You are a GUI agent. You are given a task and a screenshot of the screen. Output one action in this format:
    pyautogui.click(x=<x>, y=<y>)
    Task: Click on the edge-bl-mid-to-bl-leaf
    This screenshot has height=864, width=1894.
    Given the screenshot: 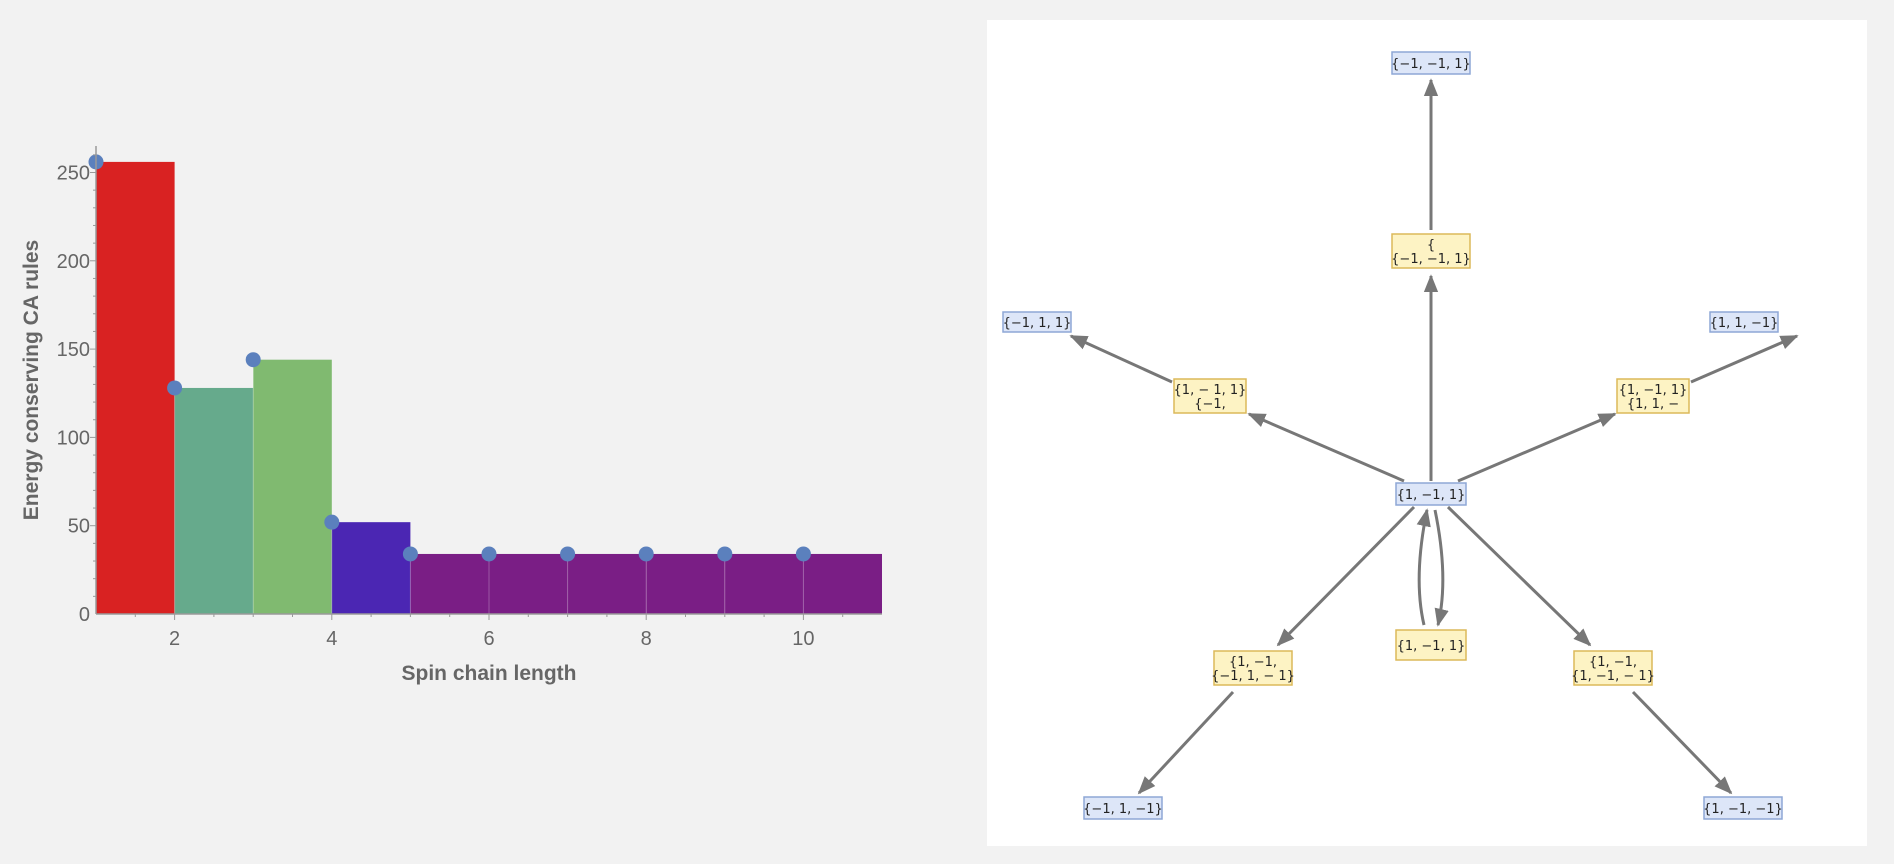 What is the action you would take?
    pyautogui.click(x=1186, y=742)
    